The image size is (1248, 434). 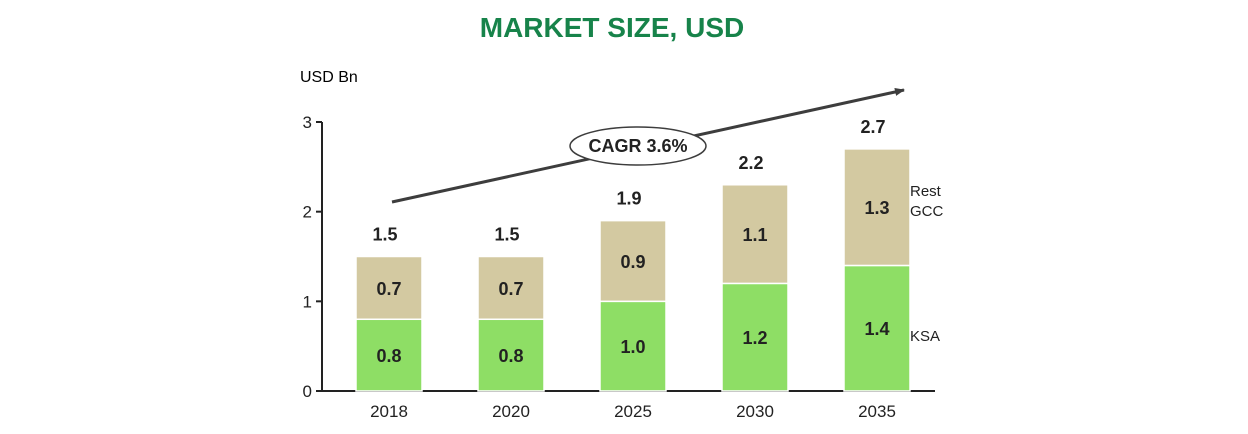 I want to click on data-label-ksa: 1.2, so click(x=754, y=338).